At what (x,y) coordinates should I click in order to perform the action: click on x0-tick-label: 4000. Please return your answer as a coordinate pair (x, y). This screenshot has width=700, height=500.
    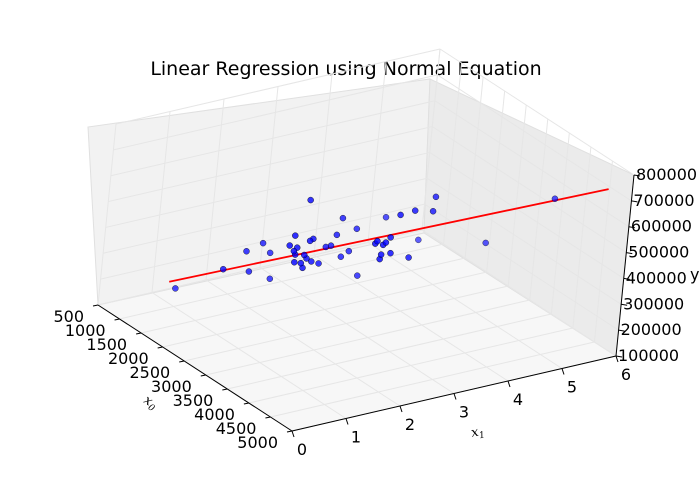
    Looking at the image, I should click on (214, 414).